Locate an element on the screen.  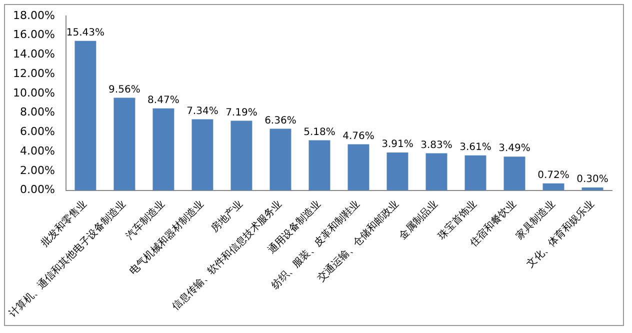
data-label: 7.34% is located at coordinates (202, 111).